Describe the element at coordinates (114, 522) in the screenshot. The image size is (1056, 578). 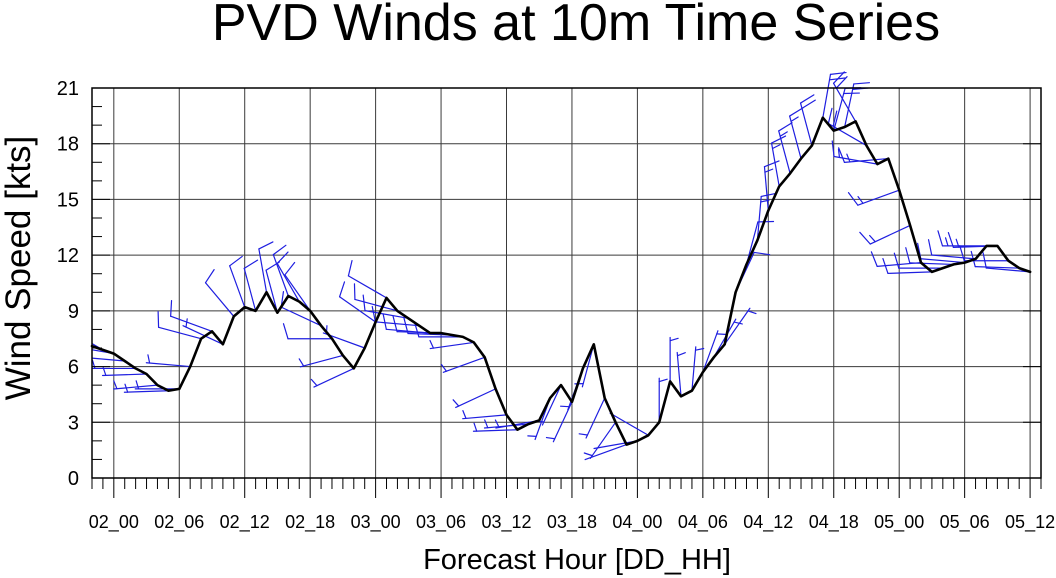
I see `x-tick-label: 02_00` at that location.